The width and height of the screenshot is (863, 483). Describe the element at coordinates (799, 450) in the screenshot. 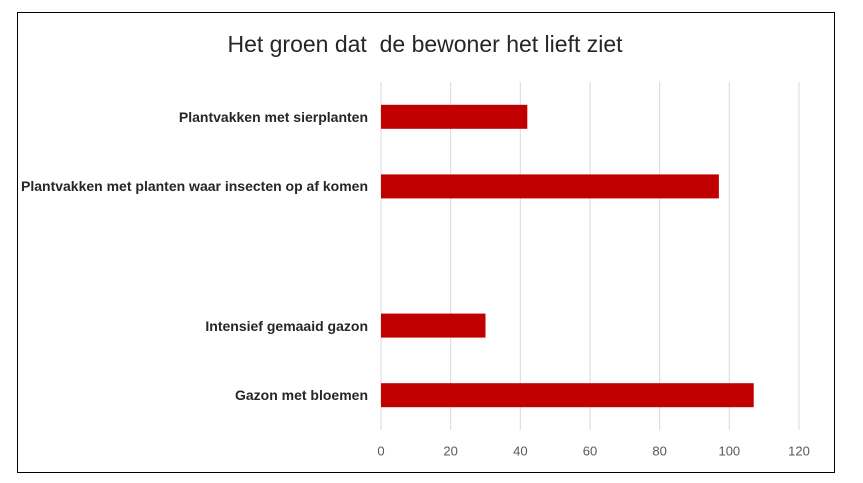

I see `x-tick-label: 120` at that location.